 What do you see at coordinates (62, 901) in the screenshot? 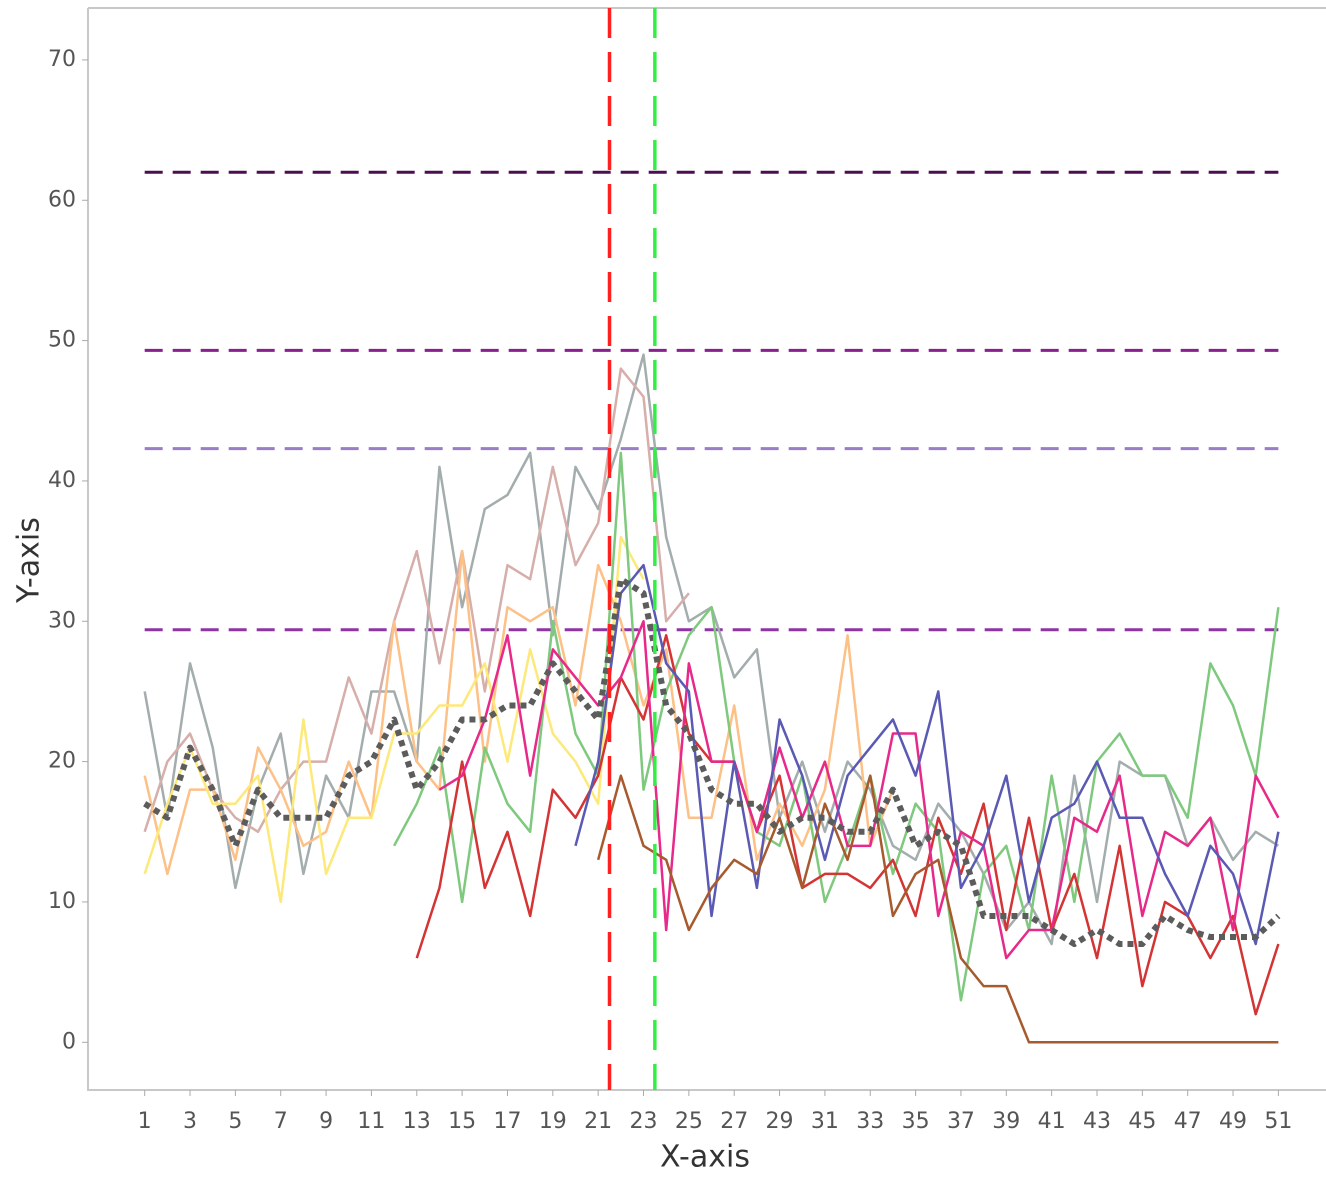
I see `y-tick-label: 10` at bounding box center [62, 901].